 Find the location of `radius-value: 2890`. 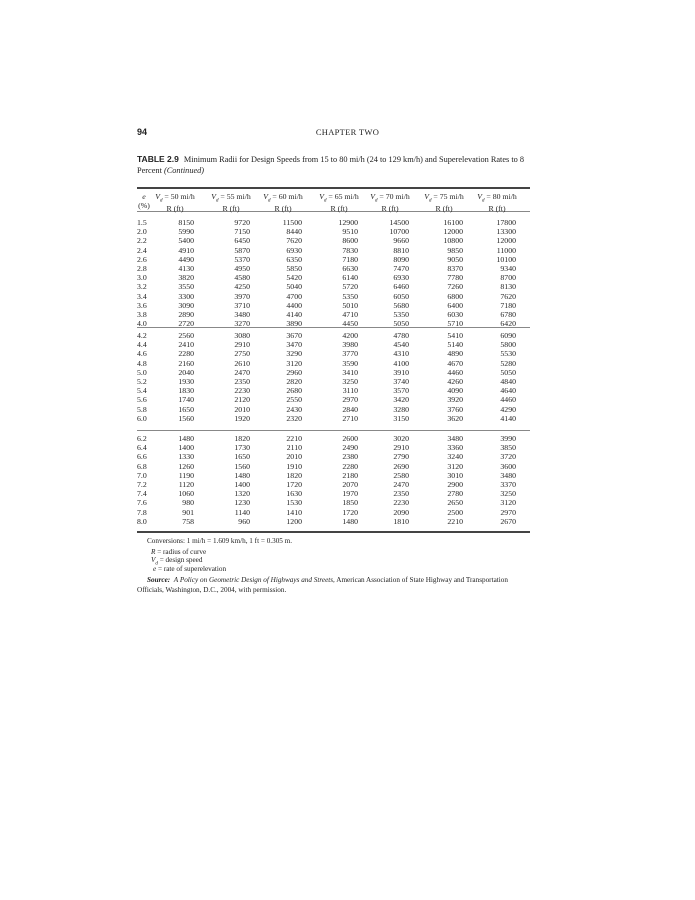

radius-value: 2890 is located at coordinates (186, 314).